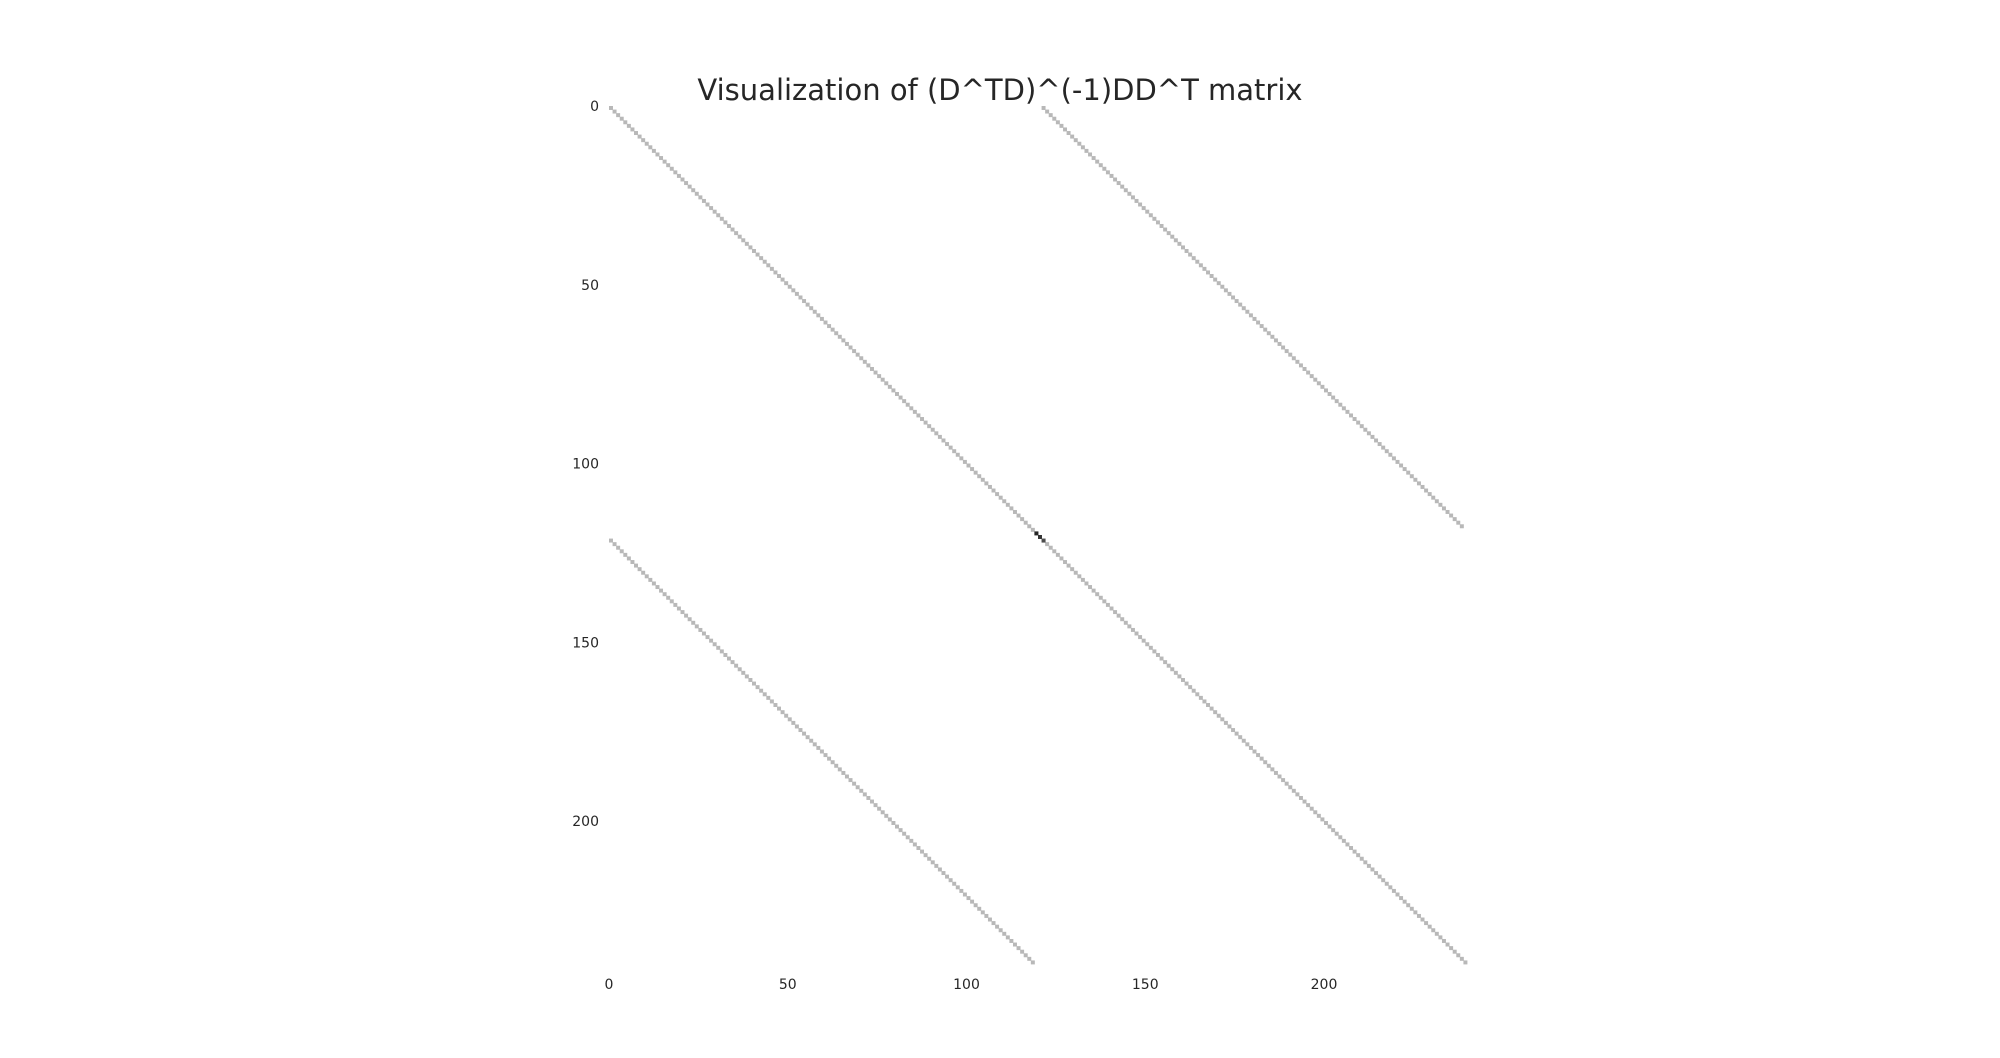  Describe the element at coordinates (999, 90) in the screenshot. I see `chart-title: Visualization of (D^TD)^(-1)DD^T matrix` at that location.